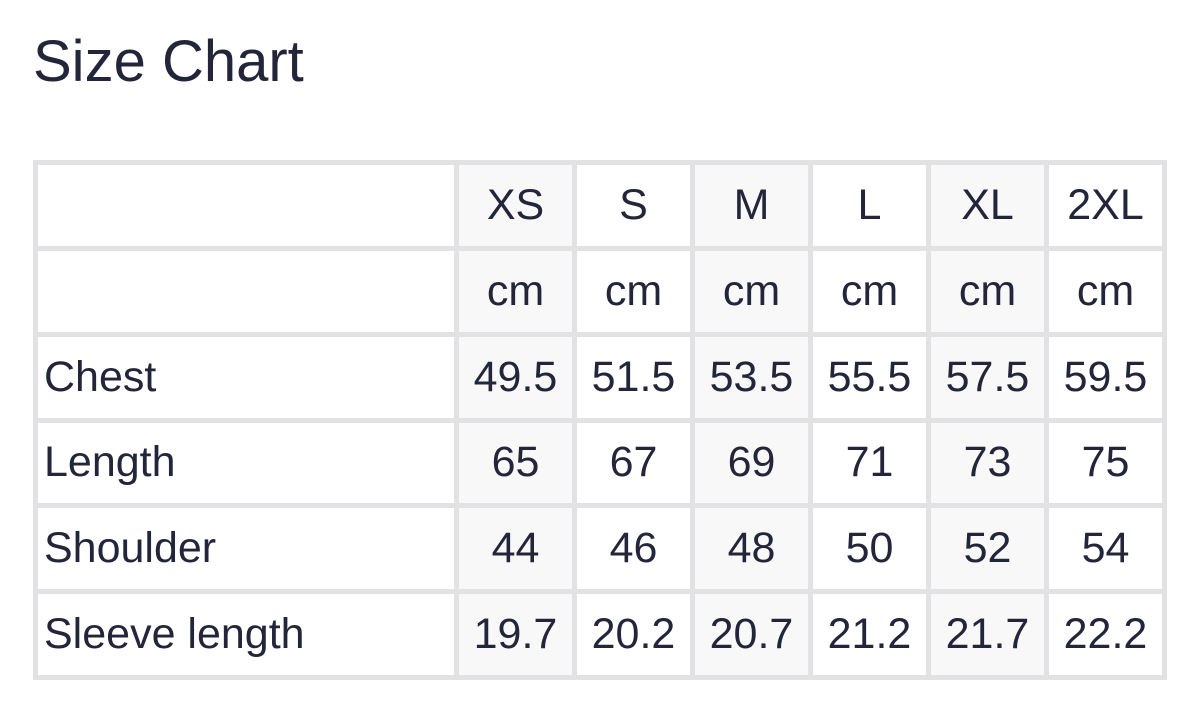  What do you see at coordinates (751, 549) in the screenshot?
I see `table-cell: 48` at bounding box center [751, 549].